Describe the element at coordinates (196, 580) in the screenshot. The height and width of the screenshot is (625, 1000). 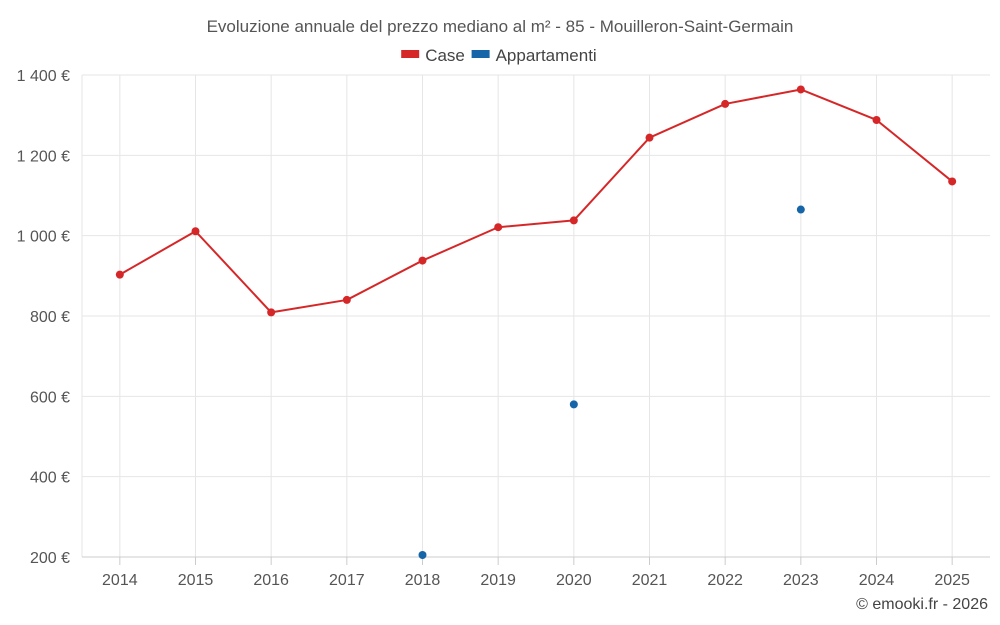
I see `x-tick-label: 2015` at that location.